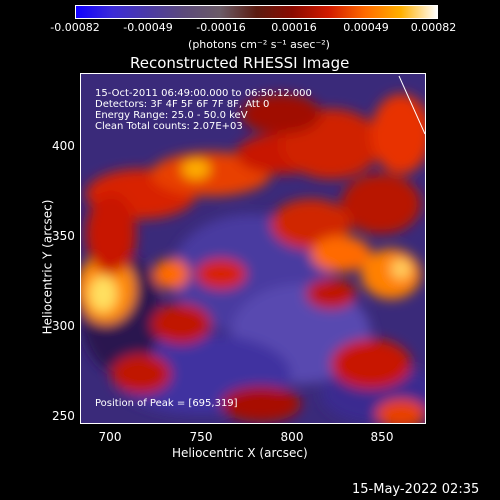 This screenshot has width=500, height=500. I want to click on y-tick-label: 250, so click(63, 416).